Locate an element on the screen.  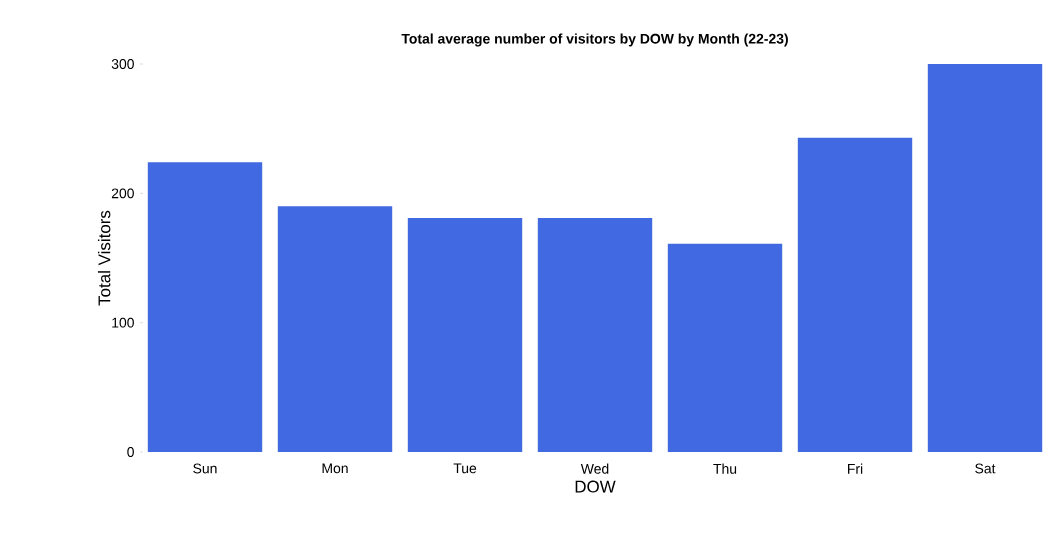
x-tick-label: Fri is located at coordinates (855, 468).